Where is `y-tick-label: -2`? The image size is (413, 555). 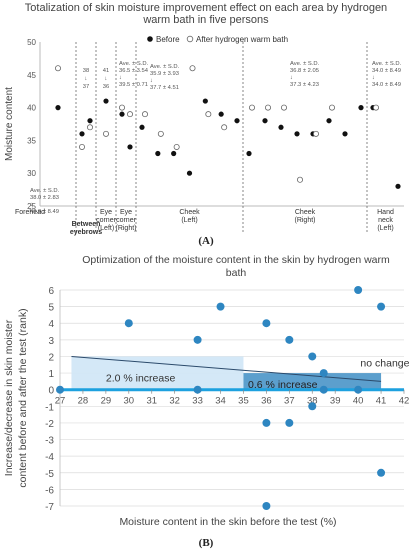
y-tick-label: -2 is located at coordinates (49, 424).